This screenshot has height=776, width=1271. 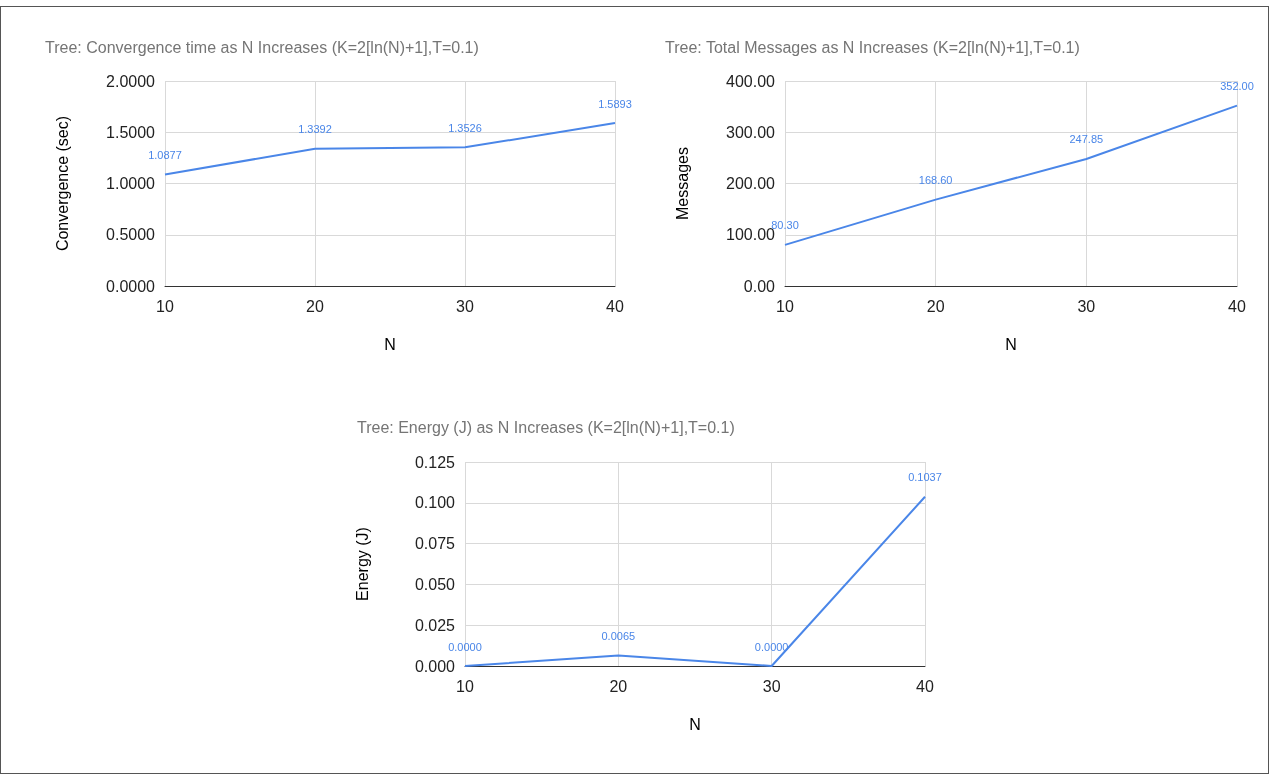 What do you see at coordinates (131, 132) in the screenshot?
I see `y-tick-label: 1.5000` at bounding box center [131, 132].